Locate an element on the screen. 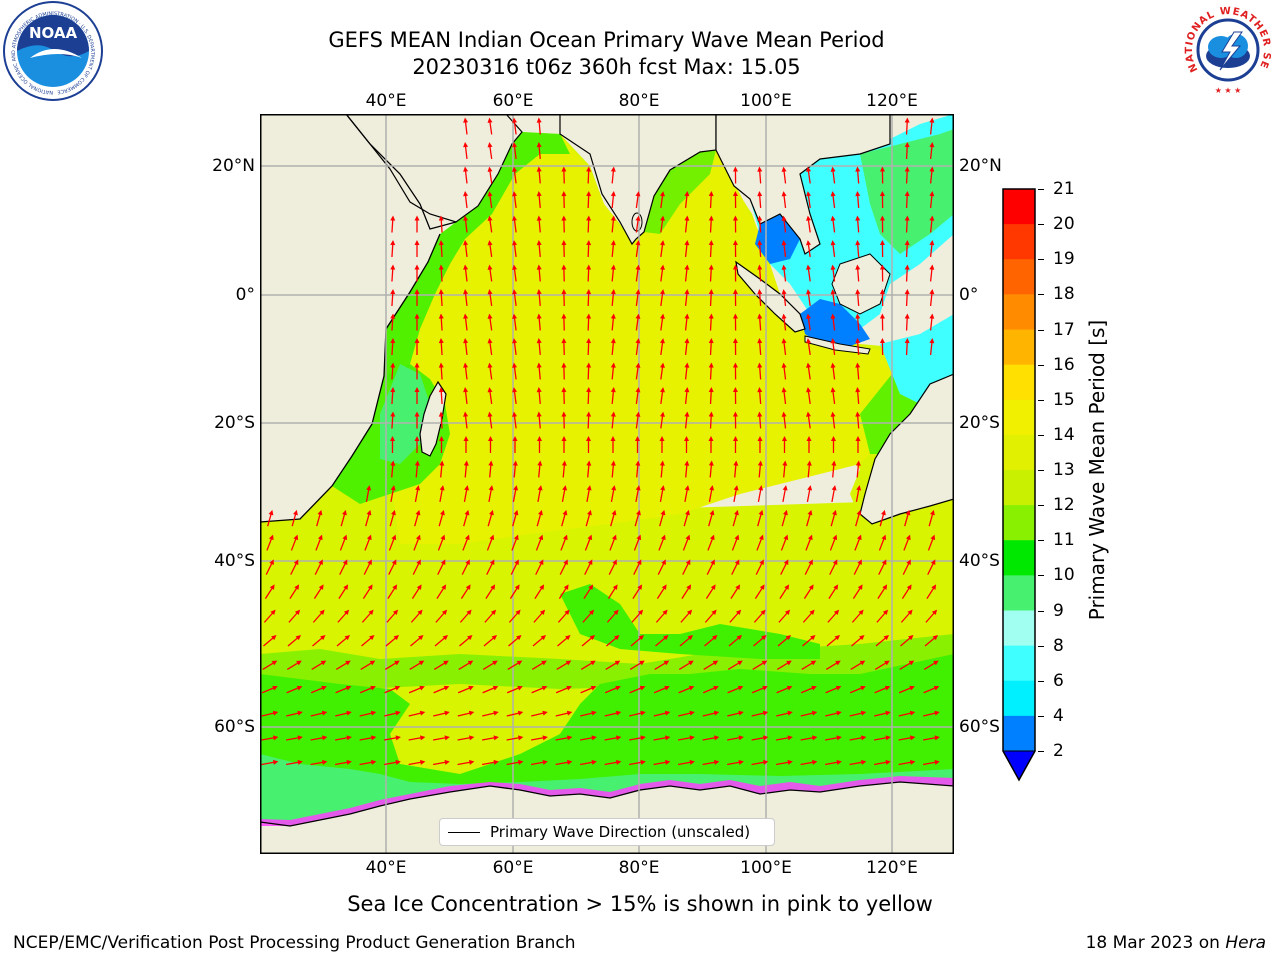 The height and width of the screenshot is (960, 1280). south-china-sea-green is located at coordinates (907, 191).